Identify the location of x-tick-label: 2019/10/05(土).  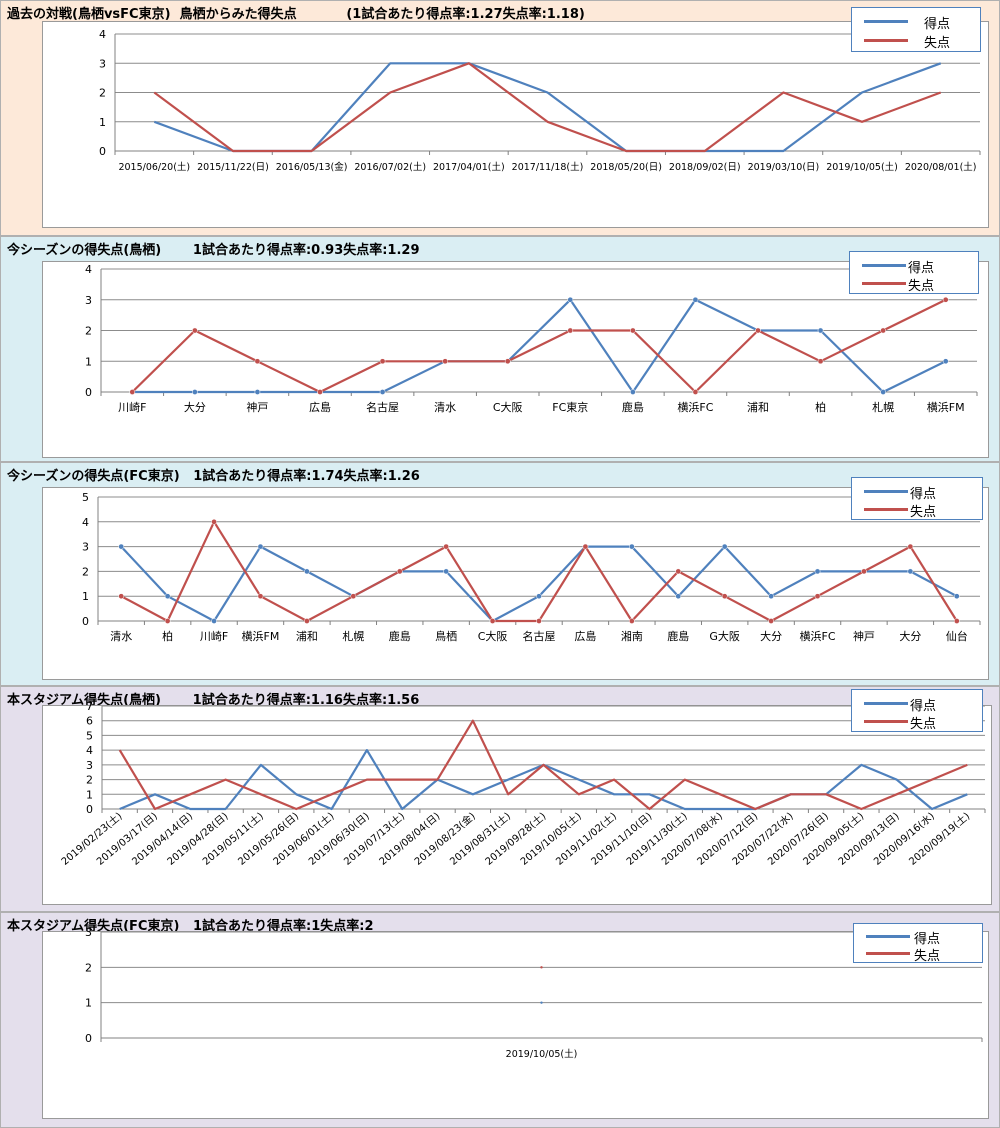
(551, 838).